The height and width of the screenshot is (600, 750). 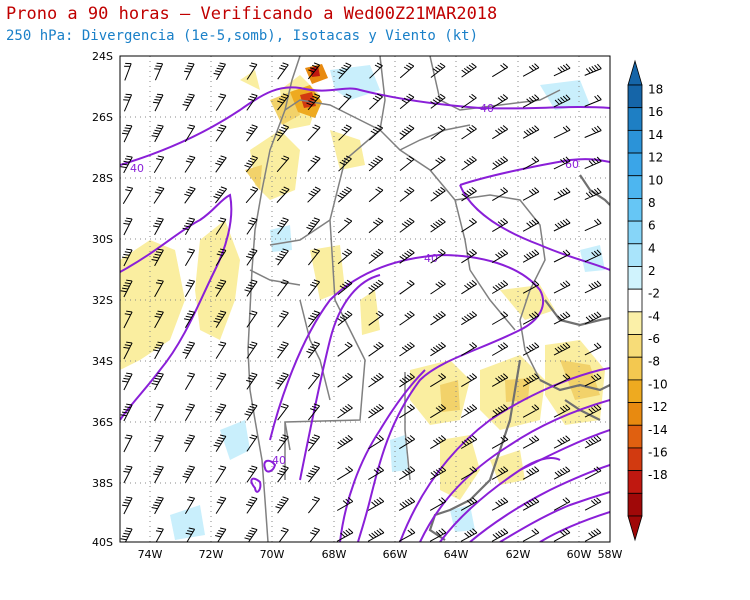 I want to click on colorbar-label: 4, so click(x=652, y=248).